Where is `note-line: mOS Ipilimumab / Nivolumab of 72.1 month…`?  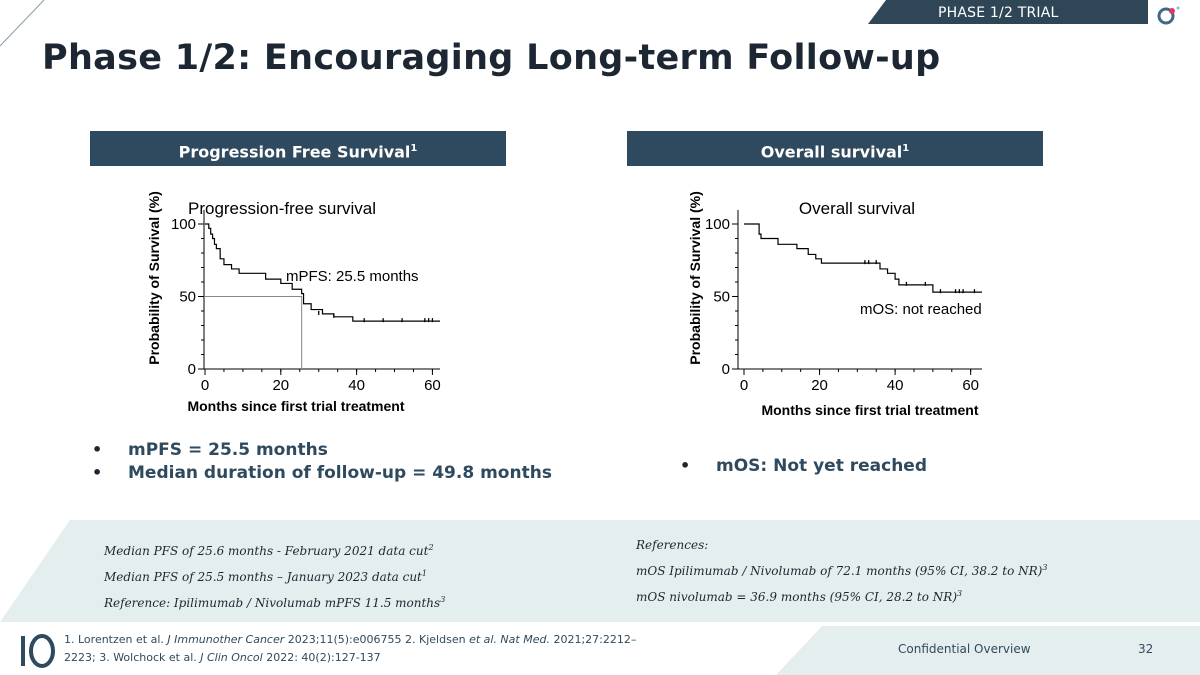
note-line: mOS Ipilimumab / Nivolumab of 72.1 month… is located at coordinates (842, 570).